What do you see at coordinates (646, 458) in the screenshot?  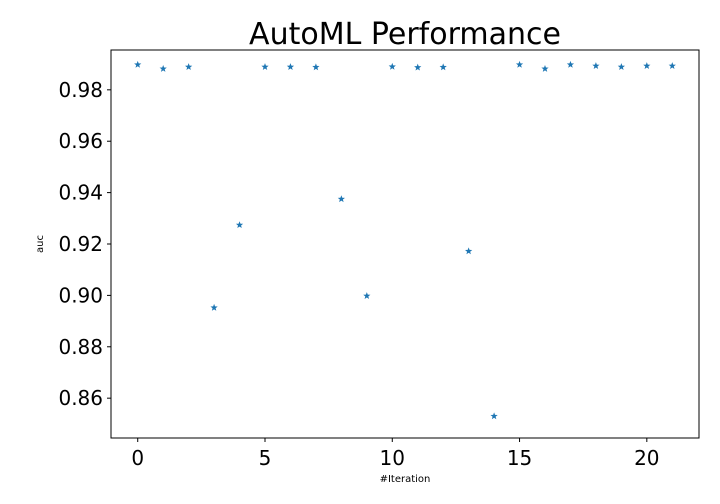 I see `x-tick-label: 20` at bounding box center [646, 458].